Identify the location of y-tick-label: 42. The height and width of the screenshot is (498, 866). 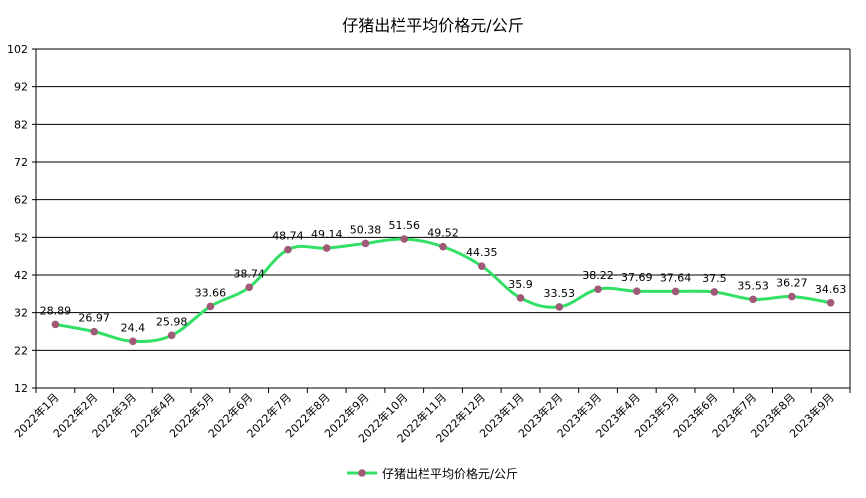
(21, 275).